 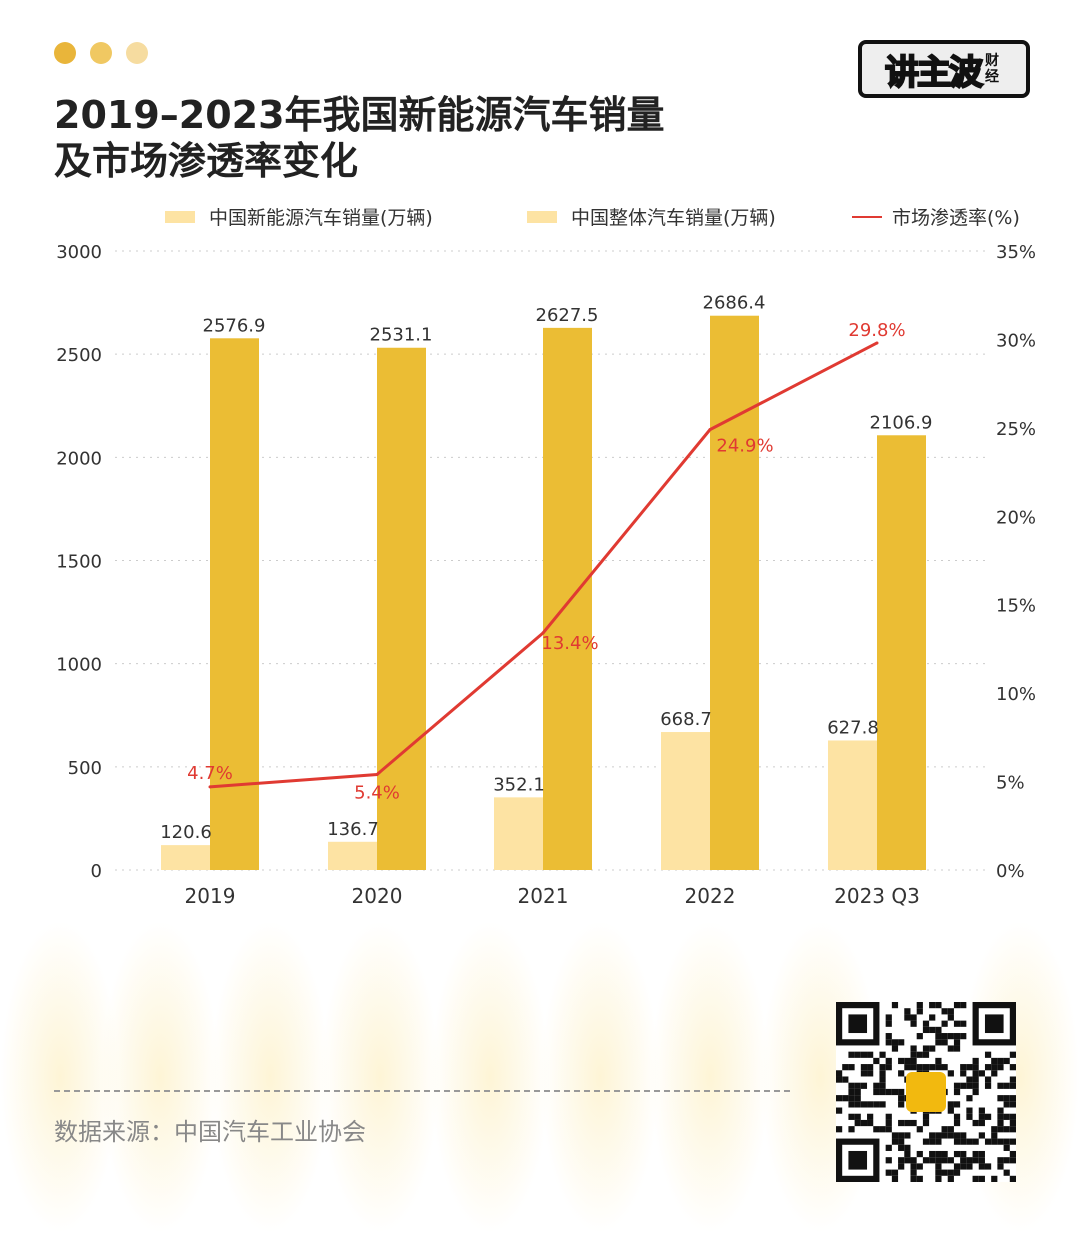 What do you see at coordinates (994, 1024) in the screenshot?
I see `qr-finder` at bounding box center [994, 1024].